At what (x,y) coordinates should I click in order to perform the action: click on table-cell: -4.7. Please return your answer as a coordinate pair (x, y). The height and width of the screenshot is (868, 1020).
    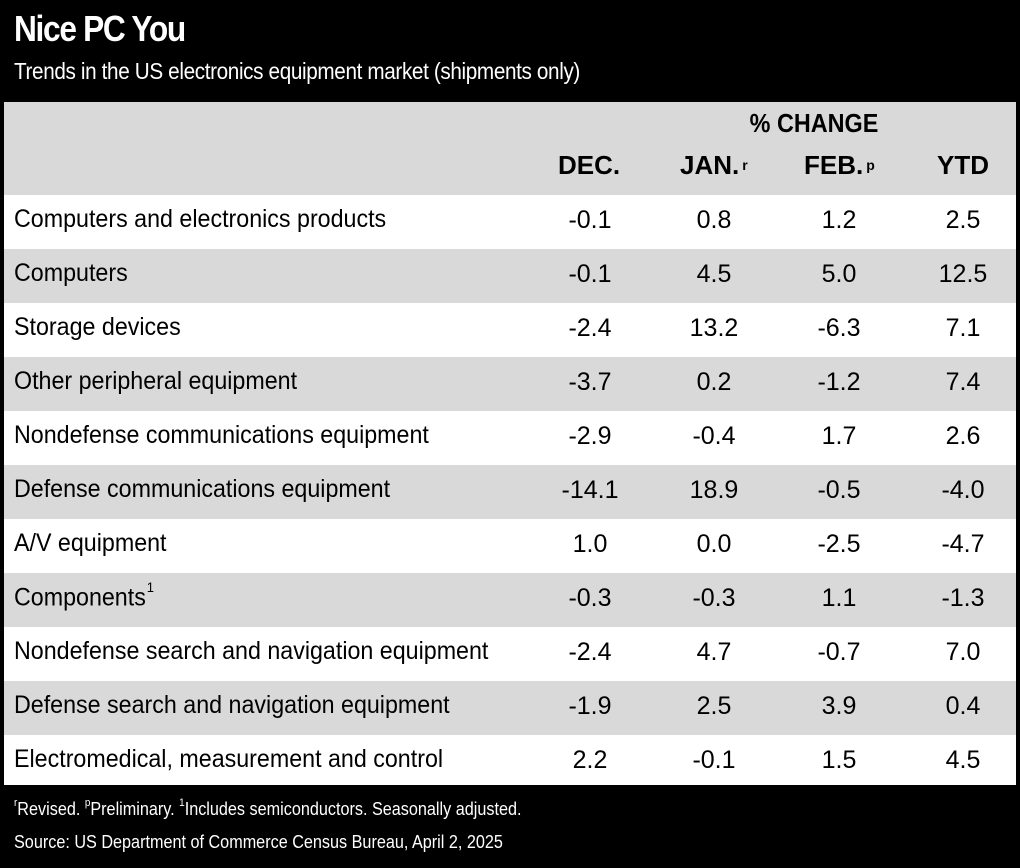
    Looking at the image, I should click on (963, 544).